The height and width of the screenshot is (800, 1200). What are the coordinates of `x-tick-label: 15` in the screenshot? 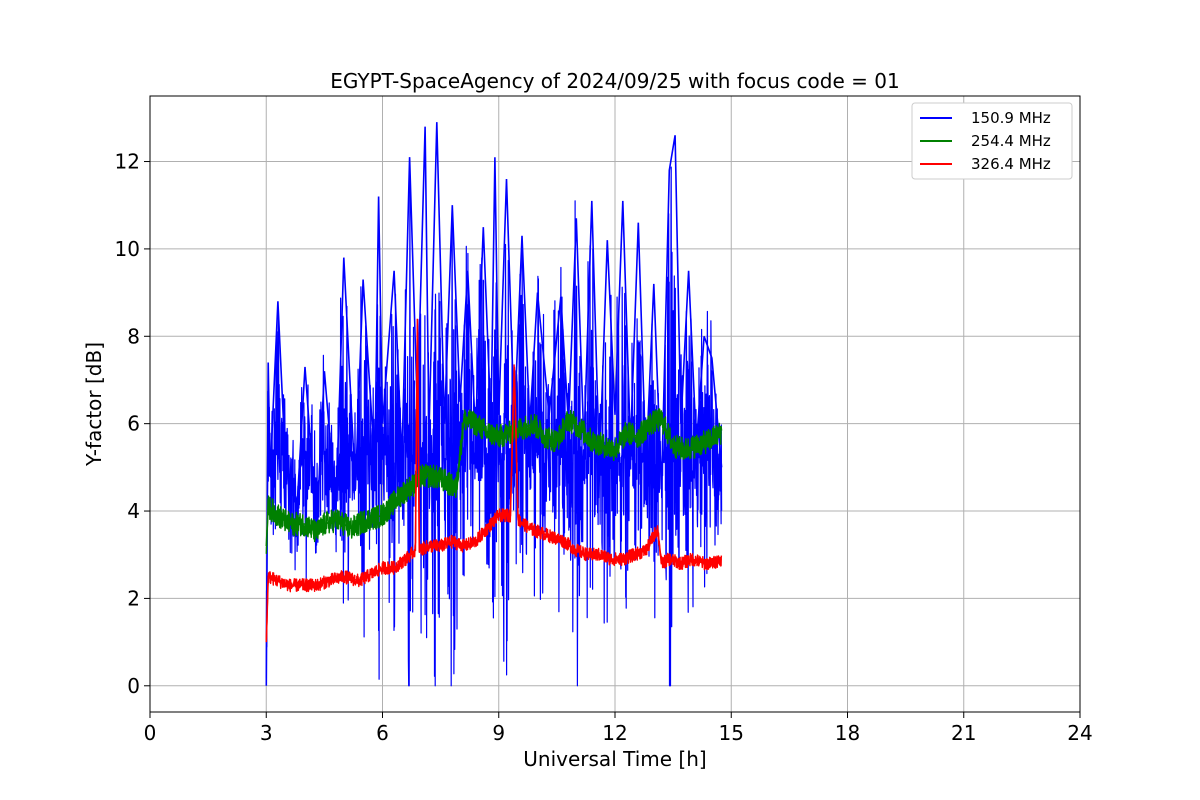 It's located at (731, 733).